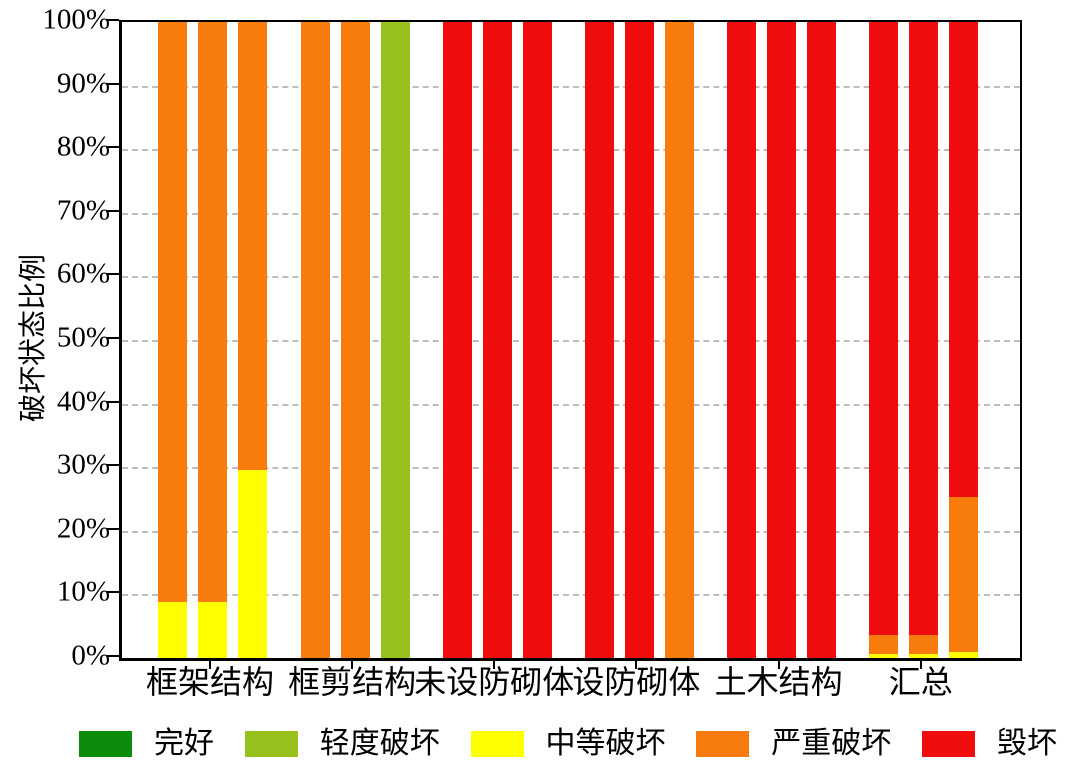 The width and height of the screenshot is (1080, 776). What do you see at coordinates (571, 277) in the screenshot?
I see `gridline-60pct` at bounding box center [571, 277].